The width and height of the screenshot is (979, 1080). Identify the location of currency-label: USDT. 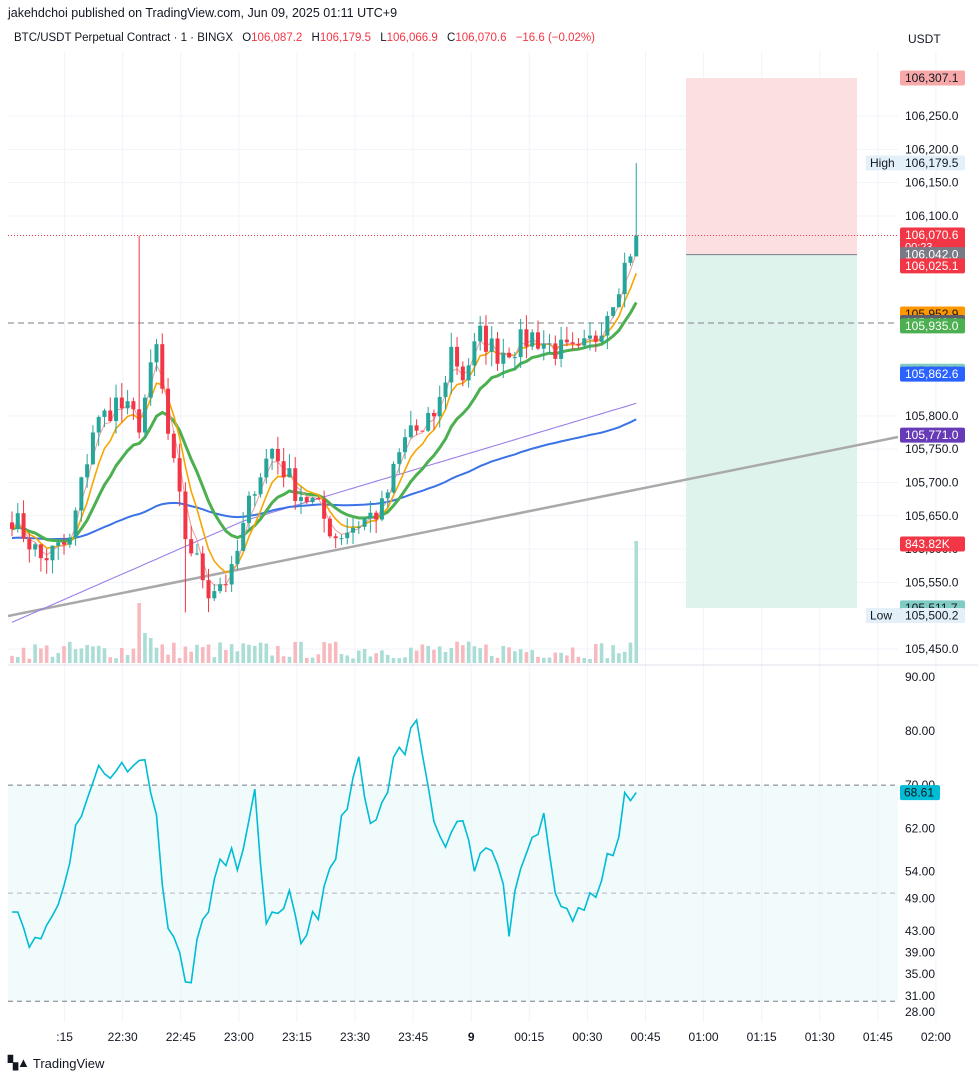
(924, 39).